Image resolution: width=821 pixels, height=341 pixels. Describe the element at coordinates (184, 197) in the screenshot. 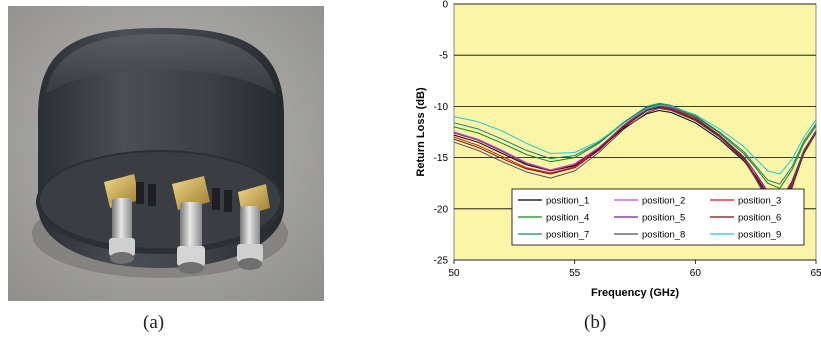

I see `pcb-strips` at that location.